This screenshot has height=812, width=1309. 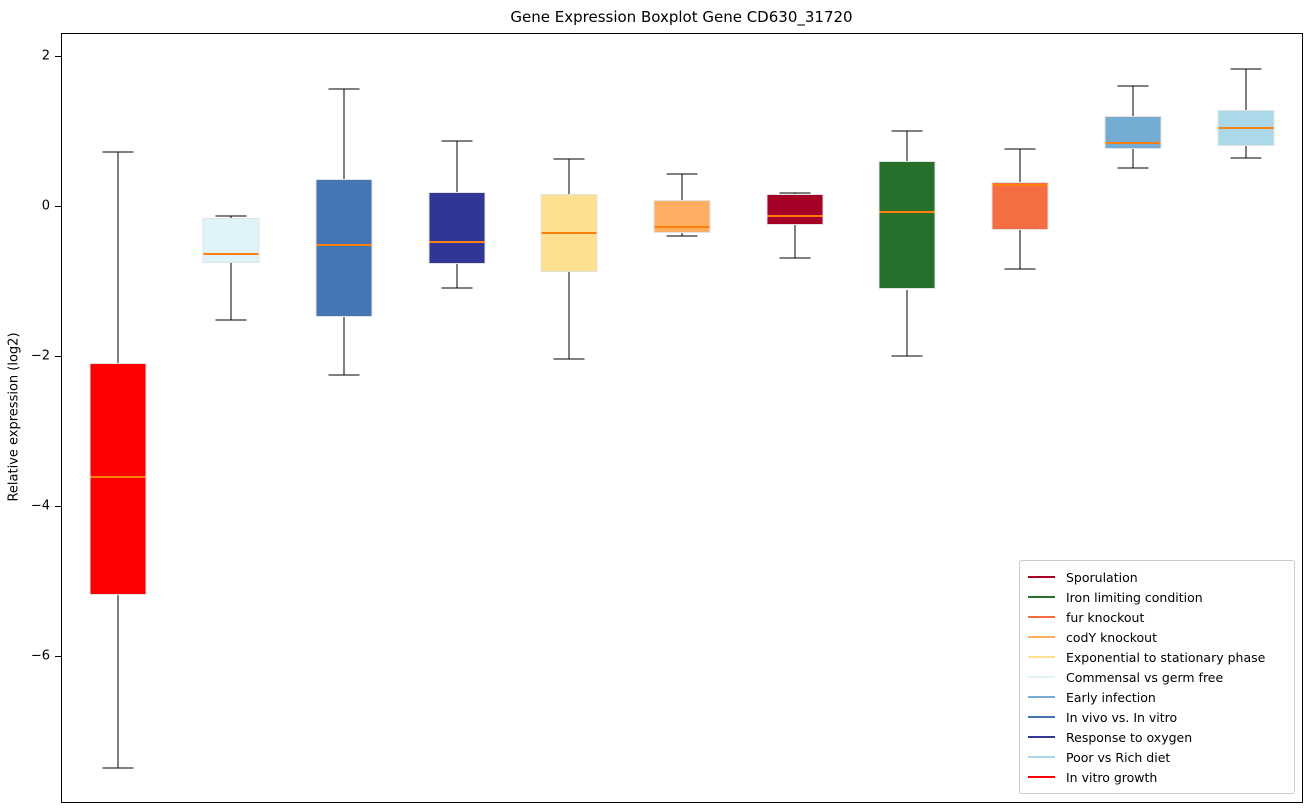 I want to click on legend-item: Commensal vs germ free, so click(x=1157, y=677).